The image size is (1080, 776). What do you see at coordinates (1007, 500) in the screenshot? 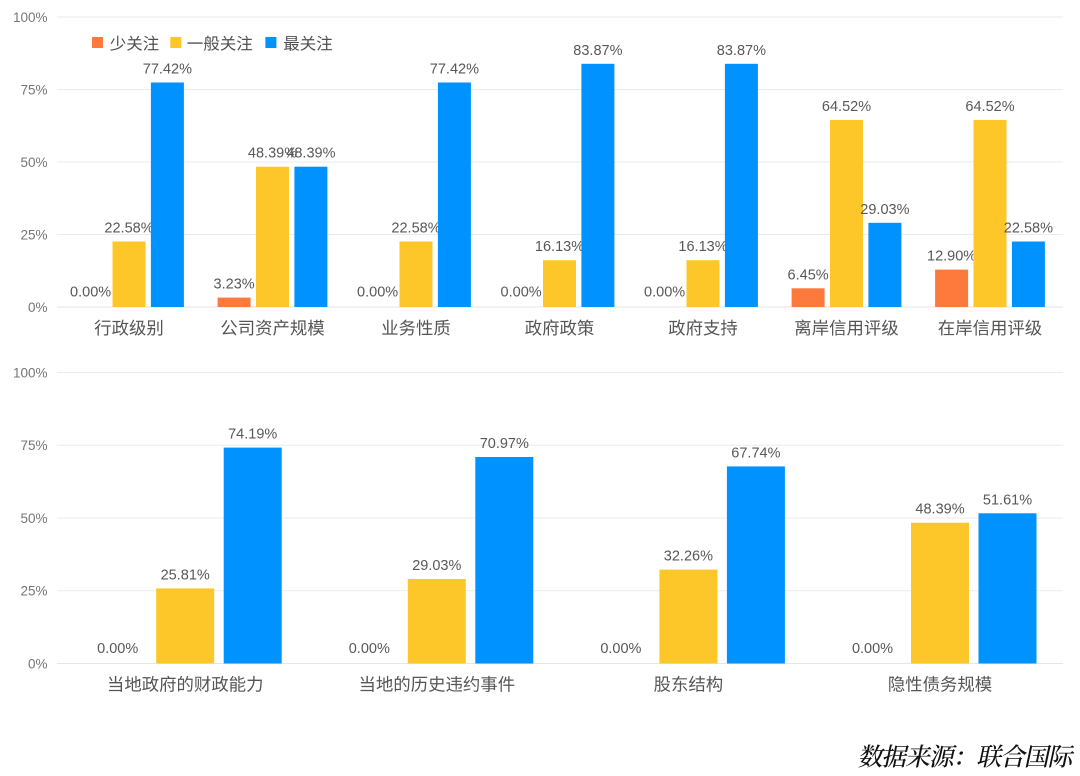
I see `svg-text: 51.61%` at bounding box center [1007, 500].